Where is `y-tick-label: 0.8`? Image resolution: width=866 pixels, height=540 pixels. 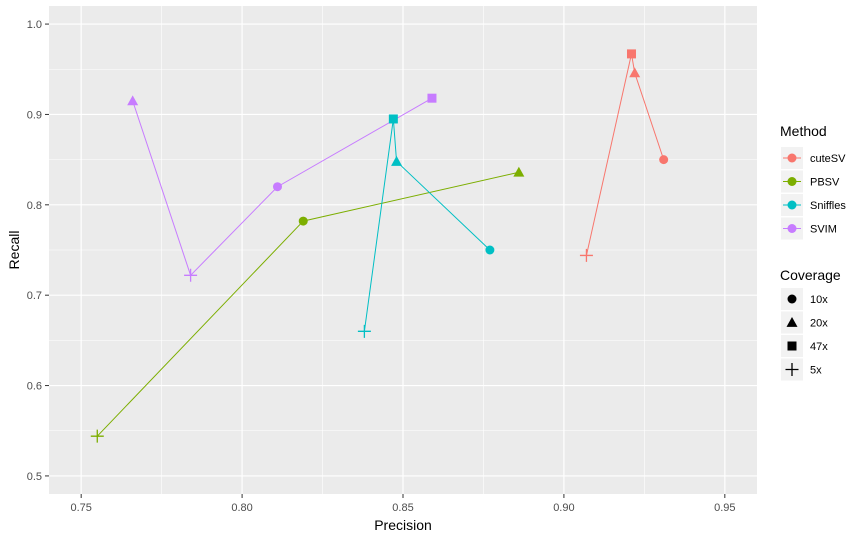 y-tick-label: 0.8 is located at coordinates (34, 206).